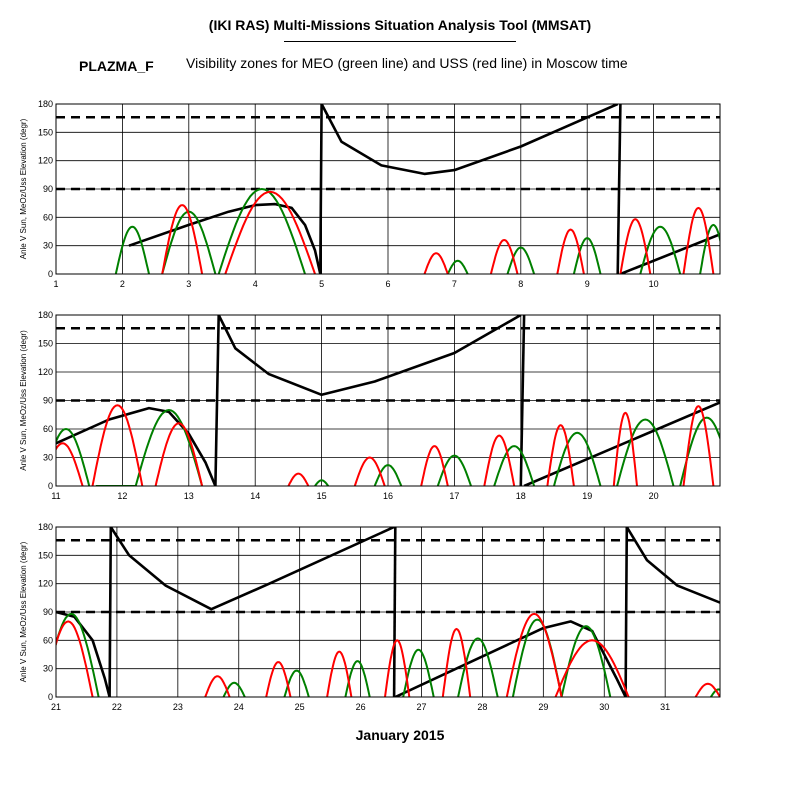 This screenshot has height=800, width=800. Describe the element at coordinates (255, 496) in the screenshot. I see `x-tick-label: 14` at that location.